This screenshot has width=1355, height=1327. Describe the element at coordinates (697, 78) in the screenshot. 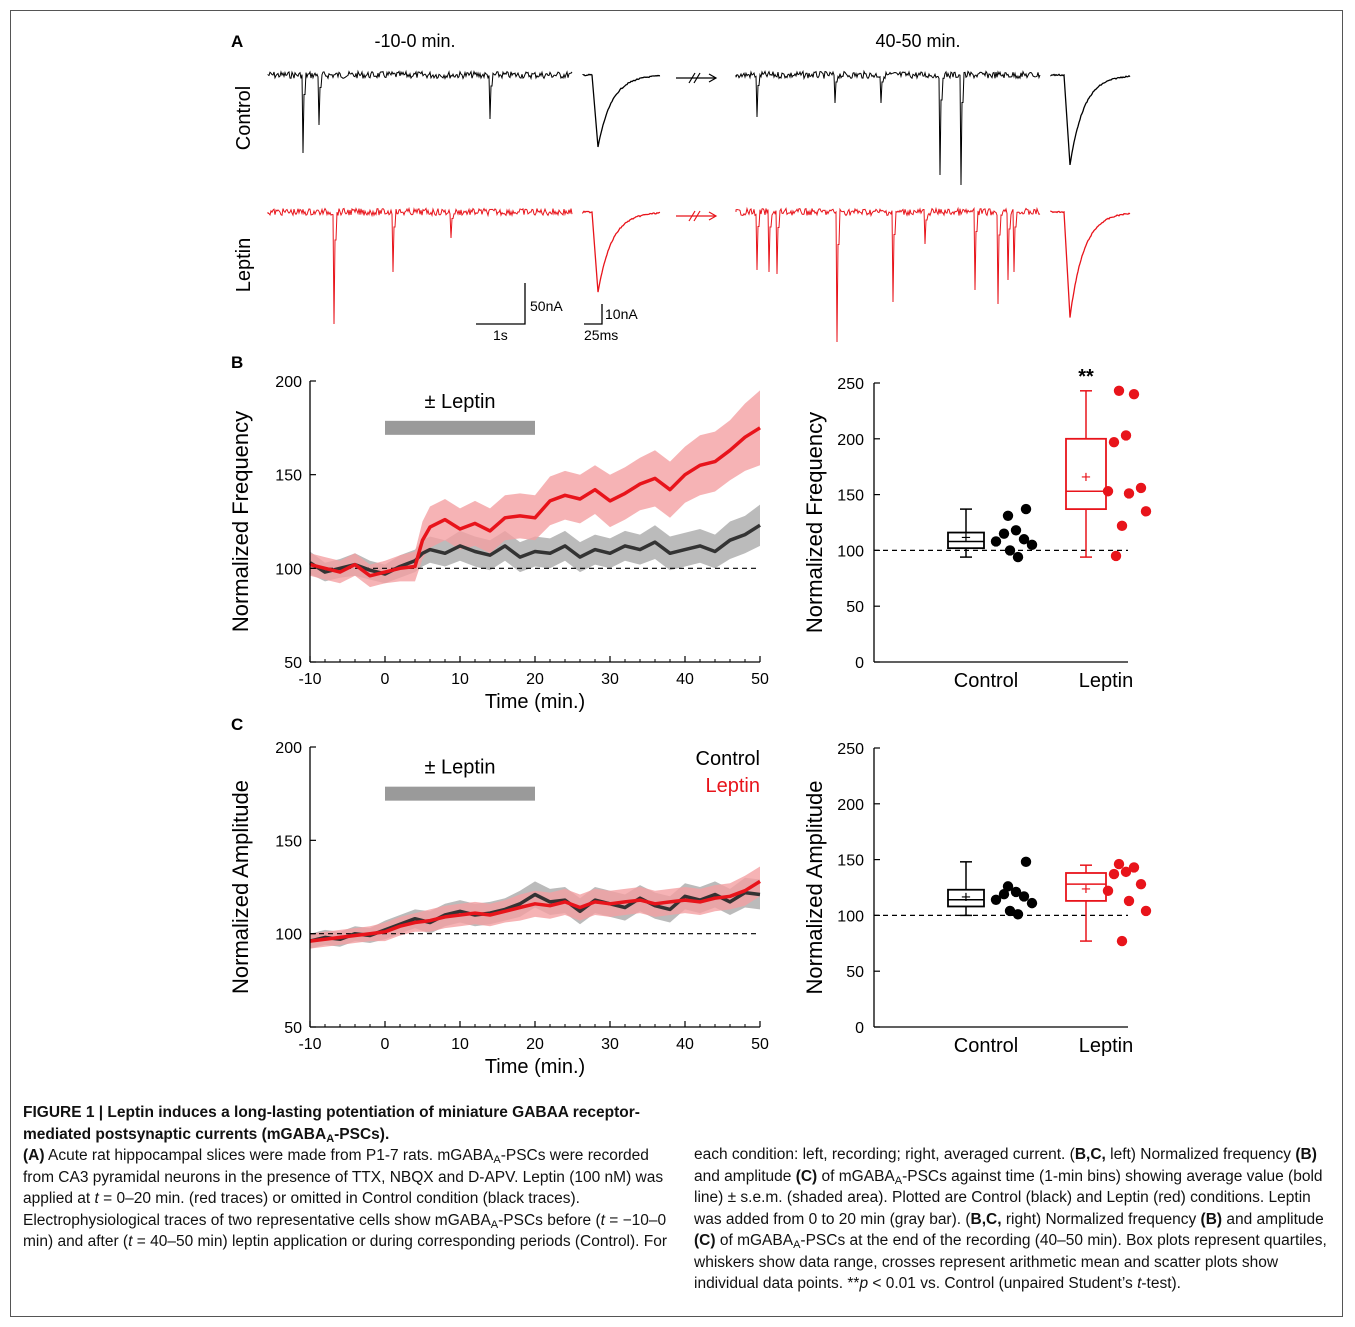

I see `time-break-arrow-control` at that location.